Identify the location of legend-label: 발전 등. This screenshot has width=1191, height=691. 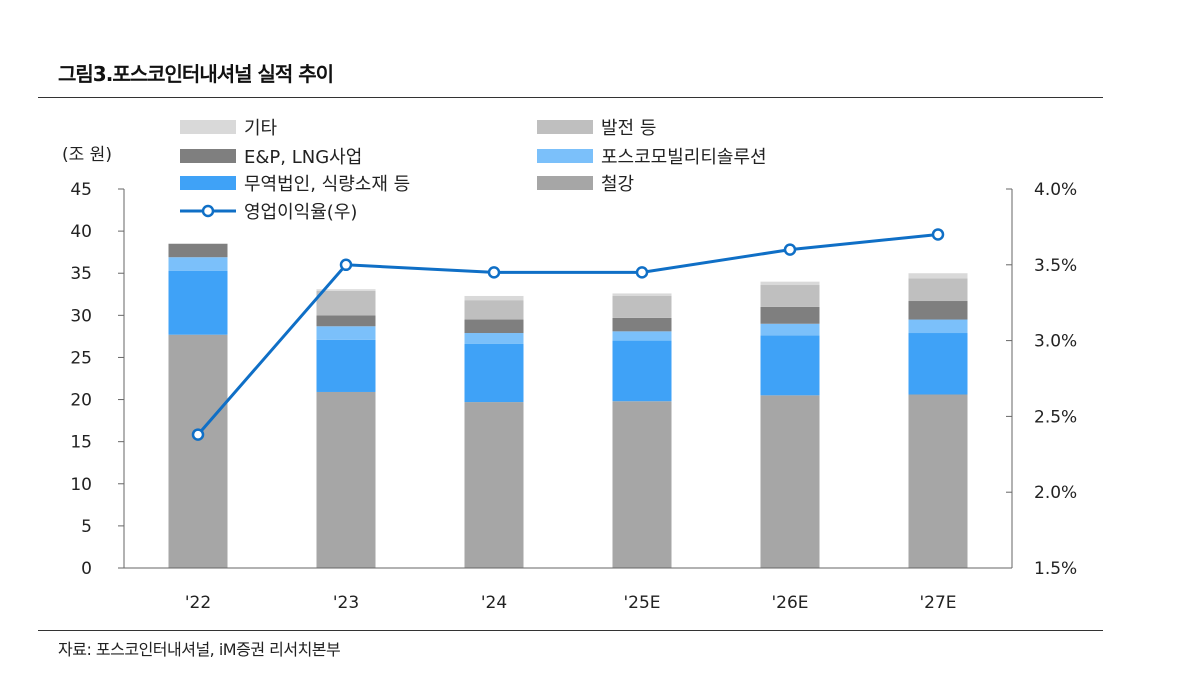
(628, 128).